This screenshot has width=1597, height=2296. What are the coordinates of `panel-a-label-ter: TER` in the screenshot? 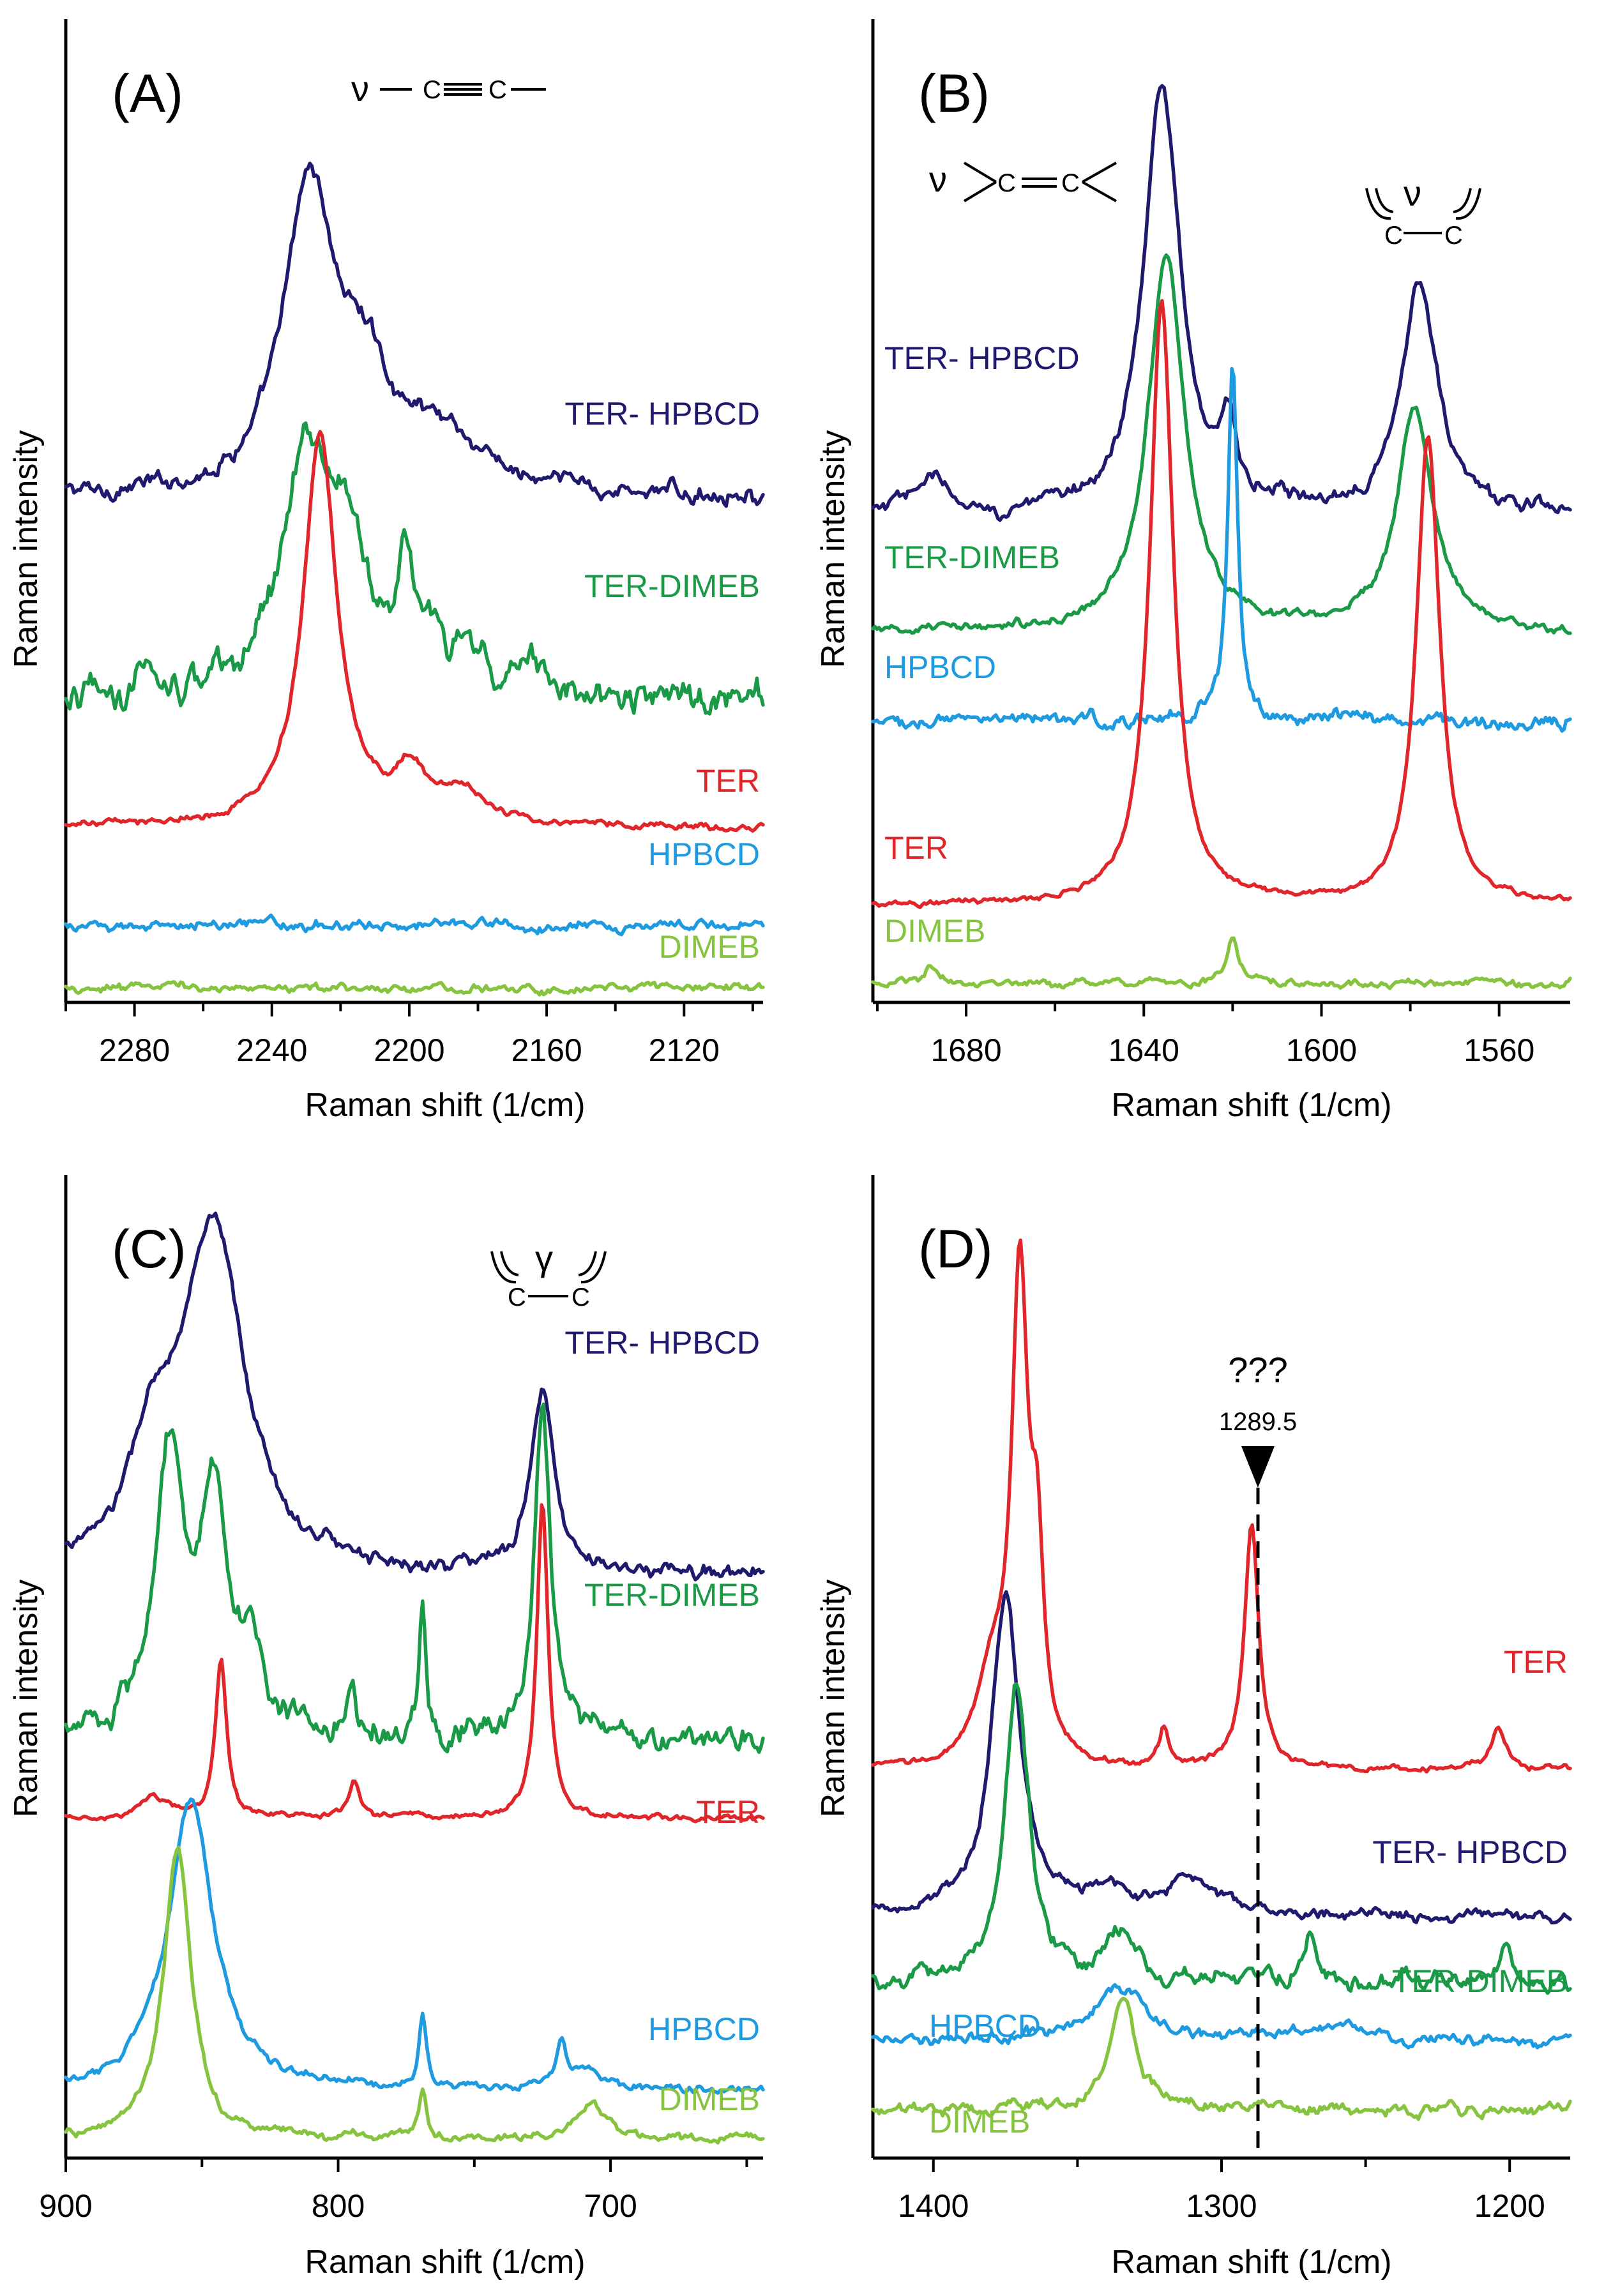 It's located at (728, 781).